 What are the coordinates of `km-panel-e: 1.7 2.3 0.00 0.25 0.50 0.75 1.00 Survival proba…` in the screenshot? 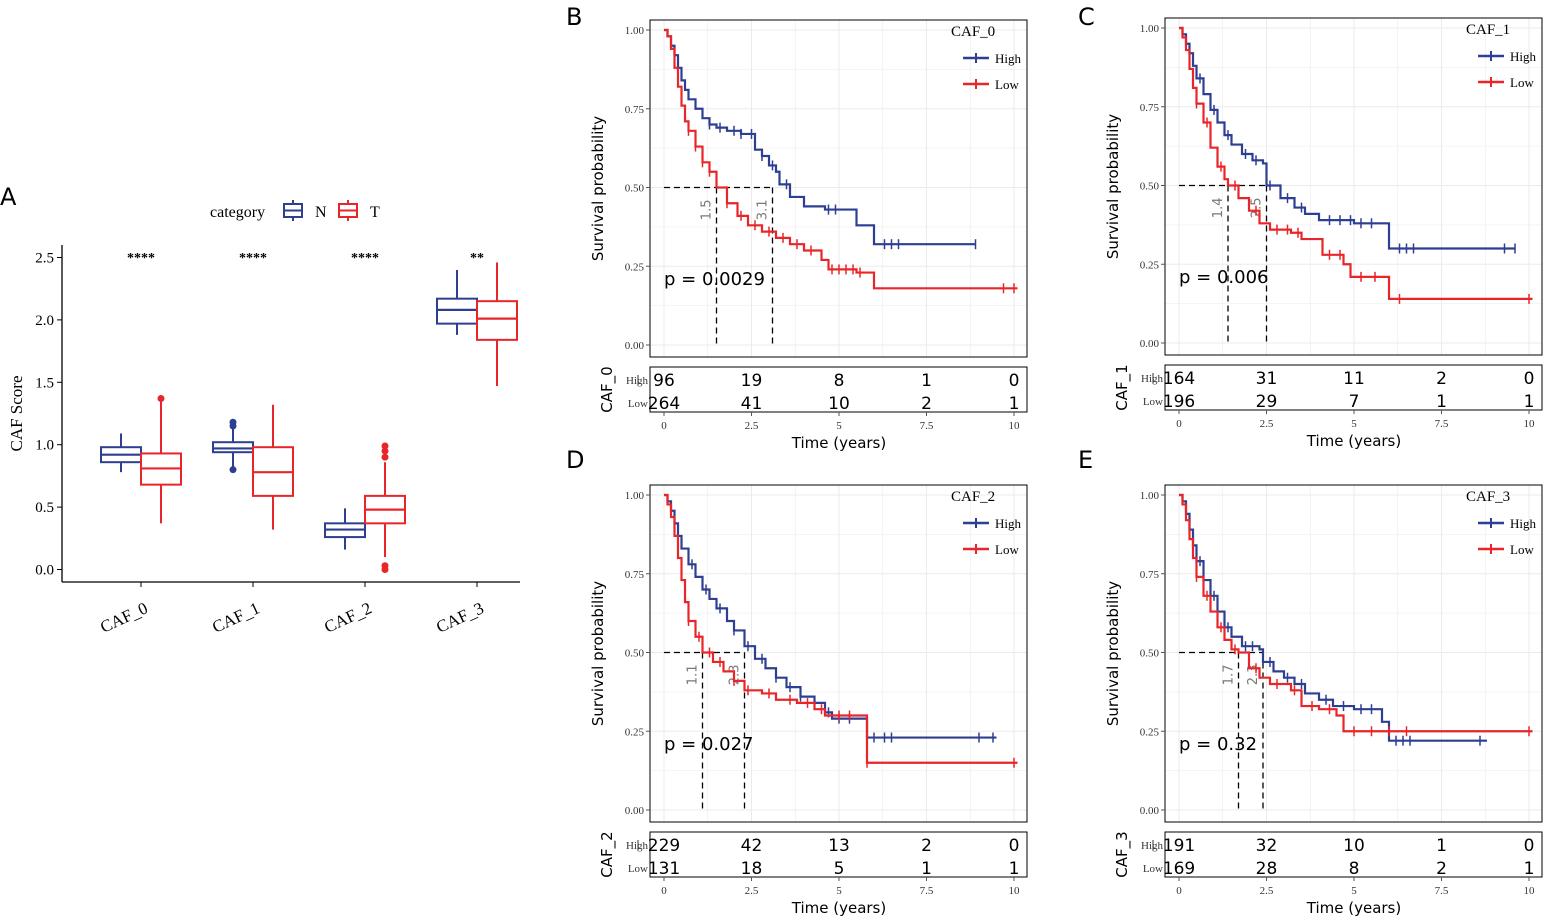 It's located at (1323, 700).